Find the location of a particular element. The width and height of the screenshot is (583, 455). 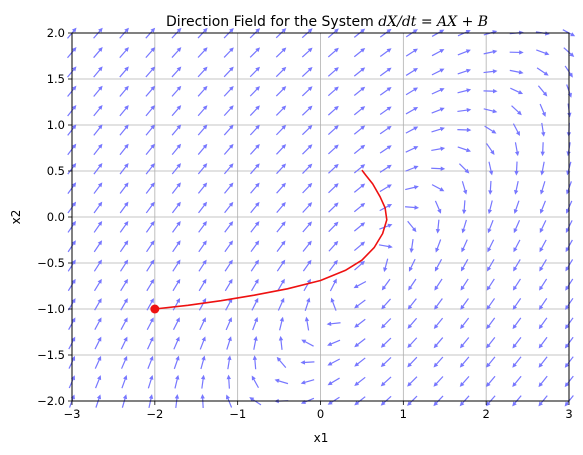

solution-trajectory is located at coordinates (271, 239).